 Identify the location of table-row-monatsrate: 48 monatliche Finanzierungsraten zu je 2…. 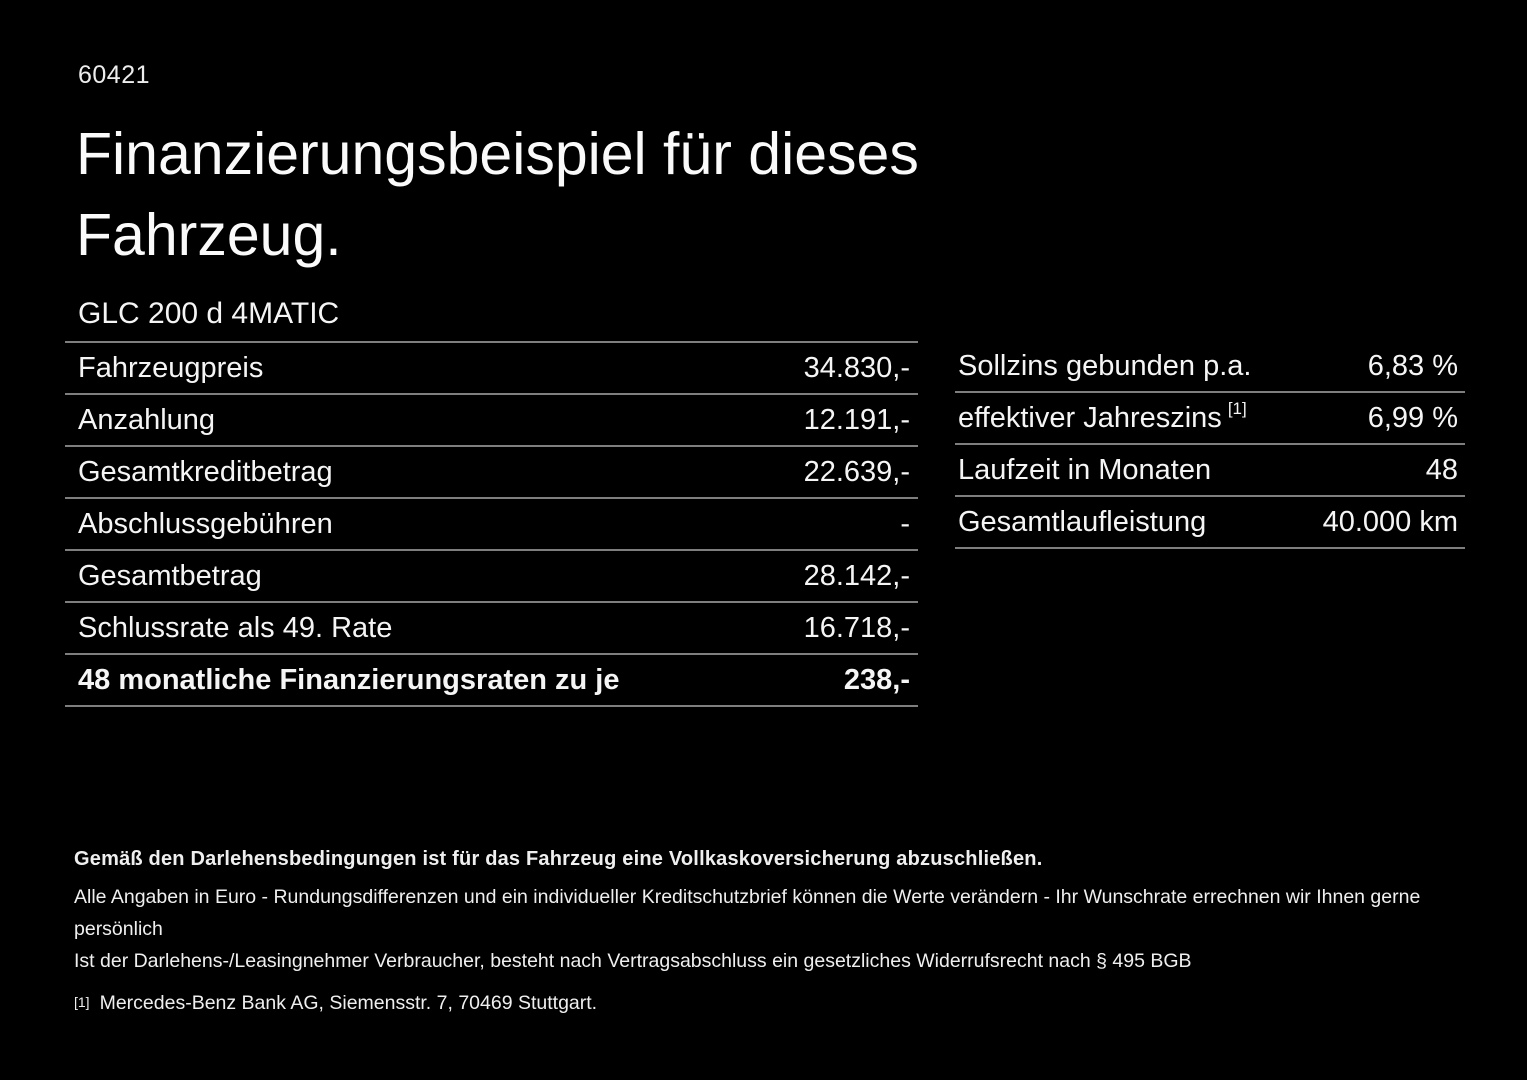
(491, 681).